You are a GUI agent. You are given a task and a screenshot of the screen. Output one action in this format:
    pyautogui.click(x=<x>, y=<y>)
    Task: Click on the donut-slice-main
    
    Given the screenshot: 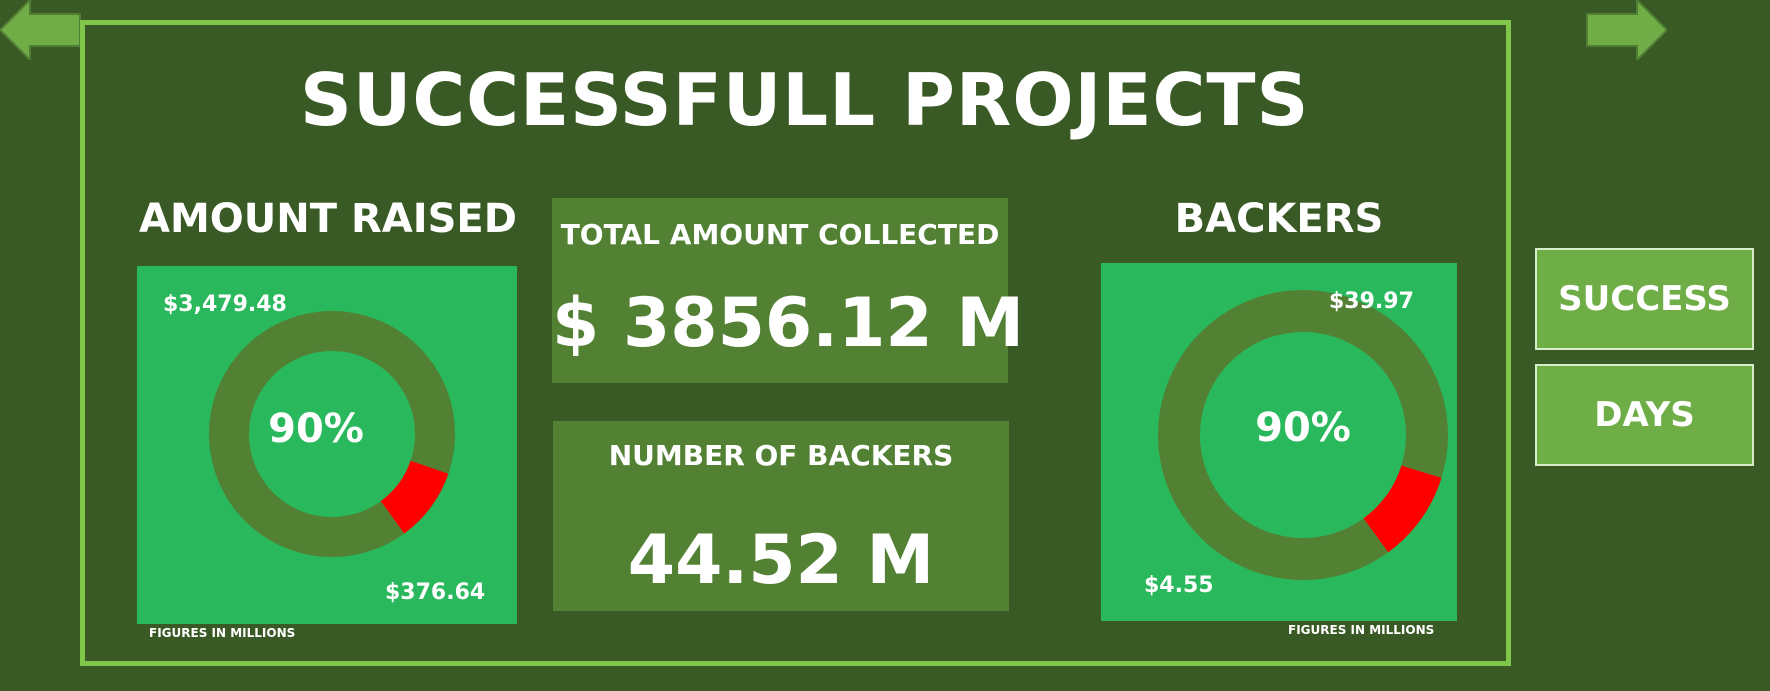 What is the action you would take?
    pyautogui.click(x=331, y=434)
    